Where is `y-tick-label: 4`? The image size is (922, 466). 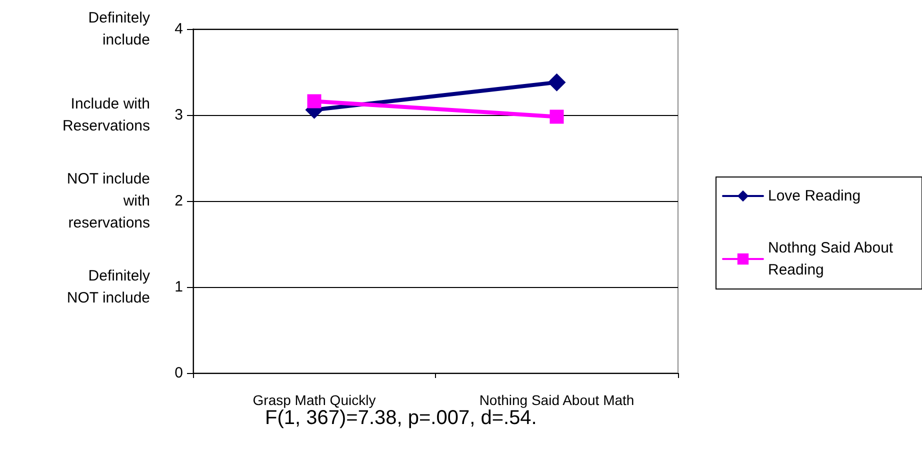 y-tick-label: 4 is located at coordinates (178, 29).